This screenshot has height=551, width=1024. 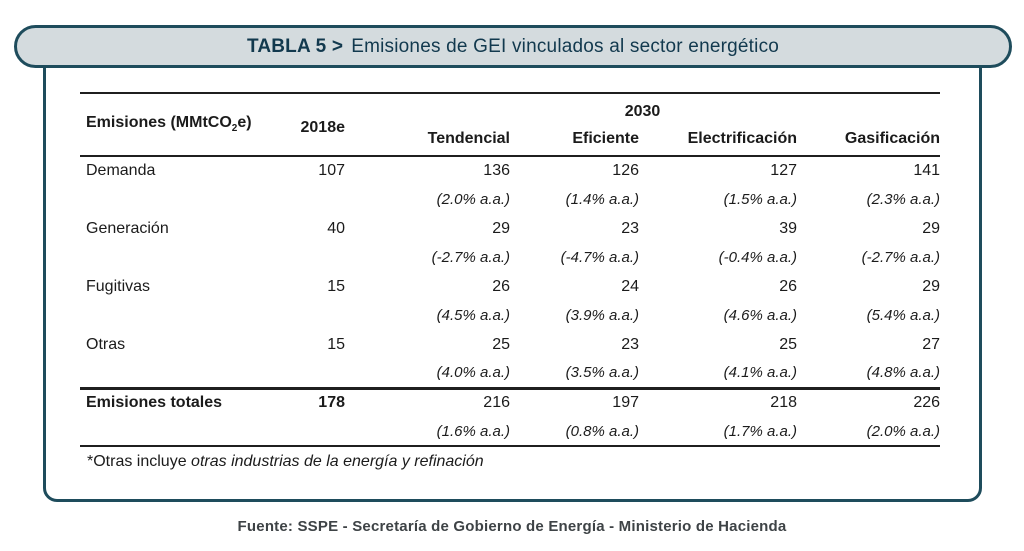 I want to click on cell-growth-rate: (-0.4% a.a.), so click(x=757, y=257).